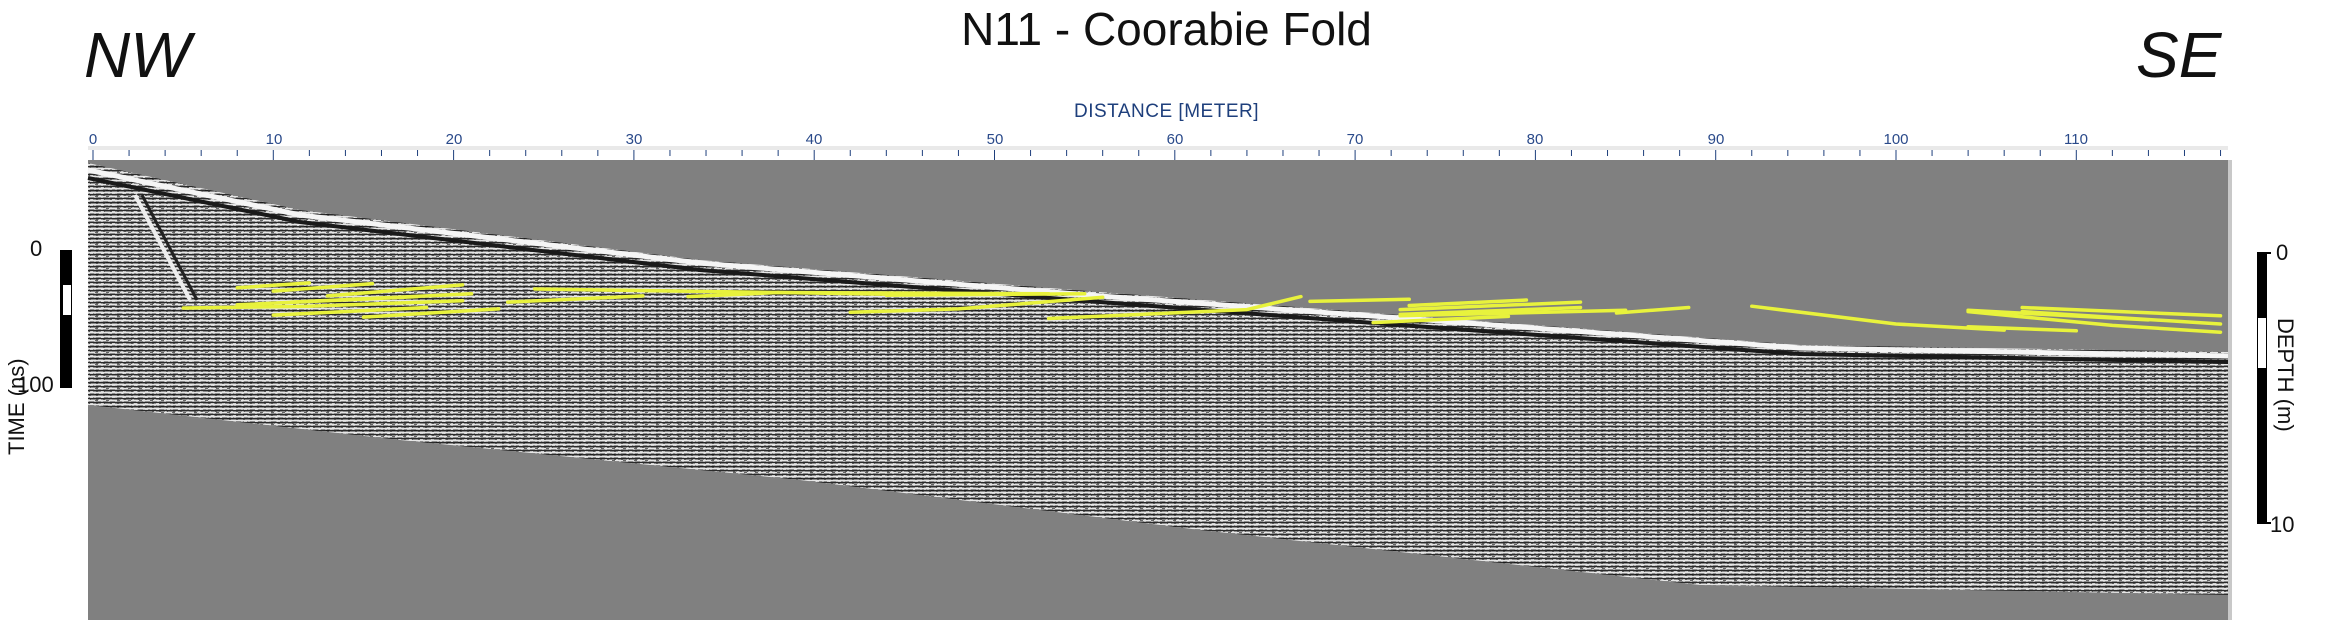  Describe the element at coordinates (814, 139) in the screenshot. I see `distance-tick-label: 40` at that location.